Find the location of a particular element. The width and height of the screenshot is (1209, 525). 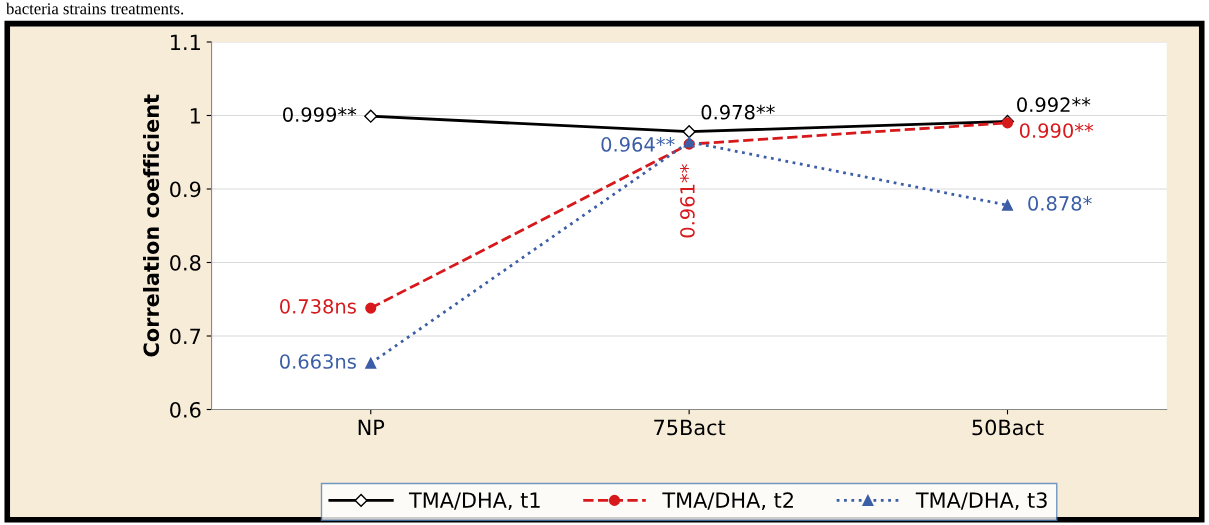

data-label: 0.978** is located at coordinates (738, 112).